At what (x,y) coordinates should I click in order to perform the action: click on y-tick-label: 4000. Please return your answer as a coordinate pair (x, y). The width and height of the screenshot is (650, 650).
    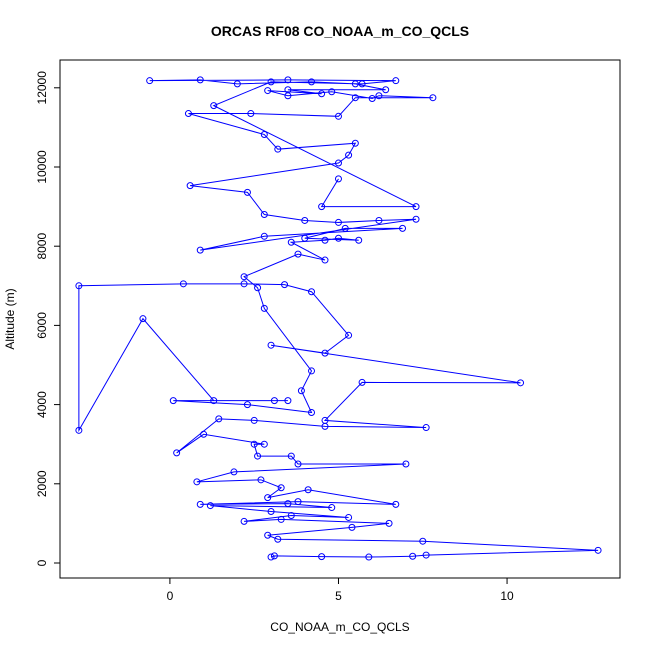
    Looking at the image, I should click on (42, 404).